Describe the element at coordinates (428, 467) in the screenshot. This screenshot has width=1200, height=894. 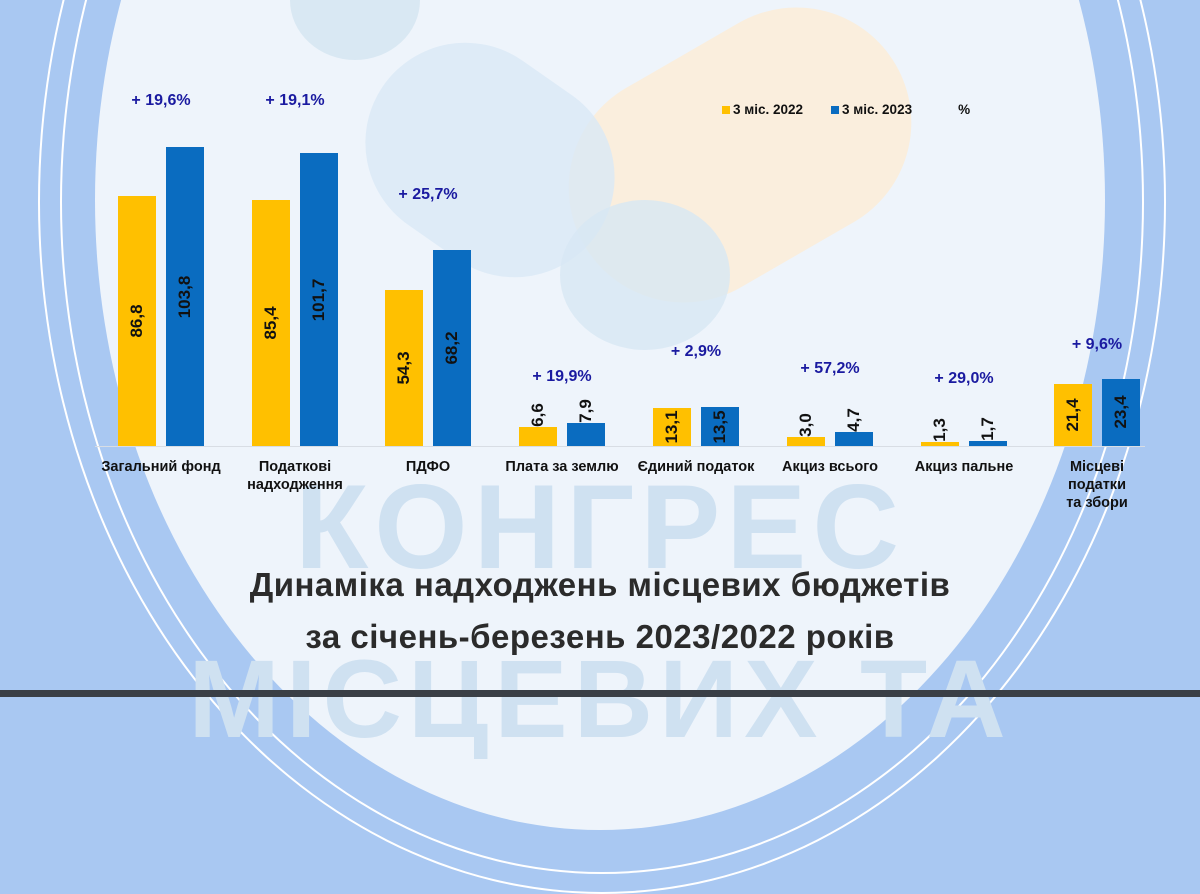
I see `category-label: ПДФО` at that location.